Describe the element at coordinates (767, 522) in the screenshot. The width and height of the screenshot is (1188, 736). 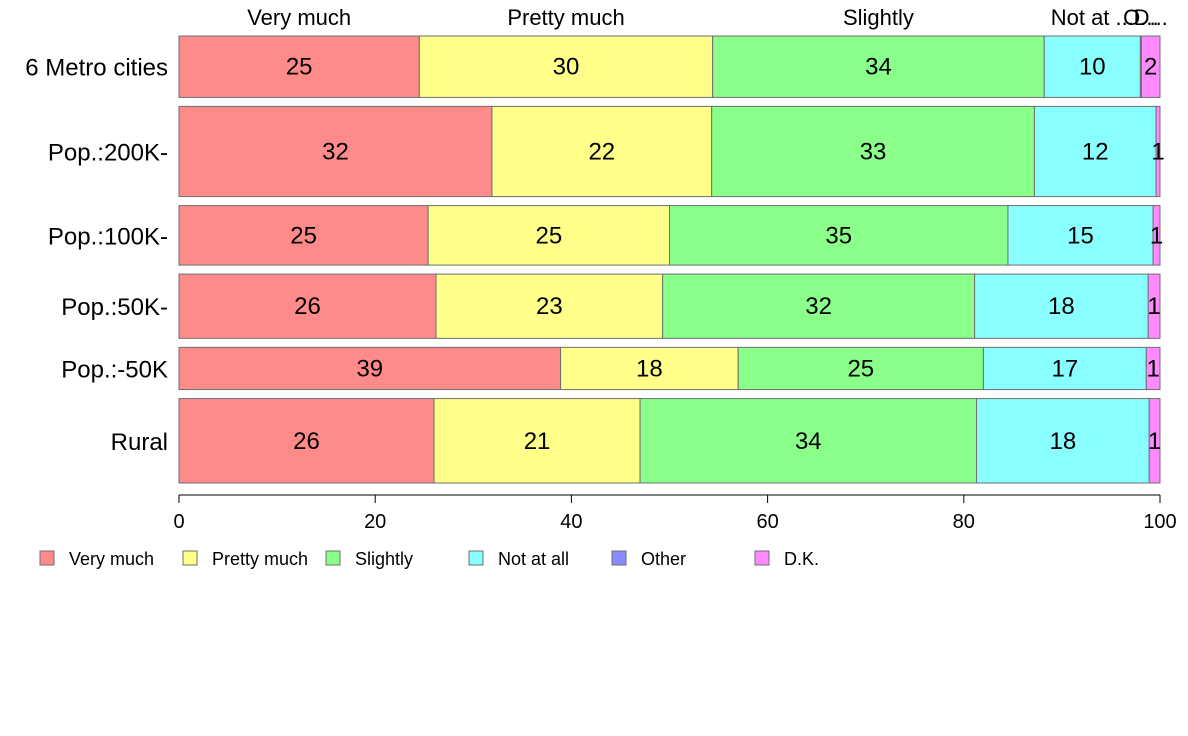
I see `x-tick-label: 60` at that location.